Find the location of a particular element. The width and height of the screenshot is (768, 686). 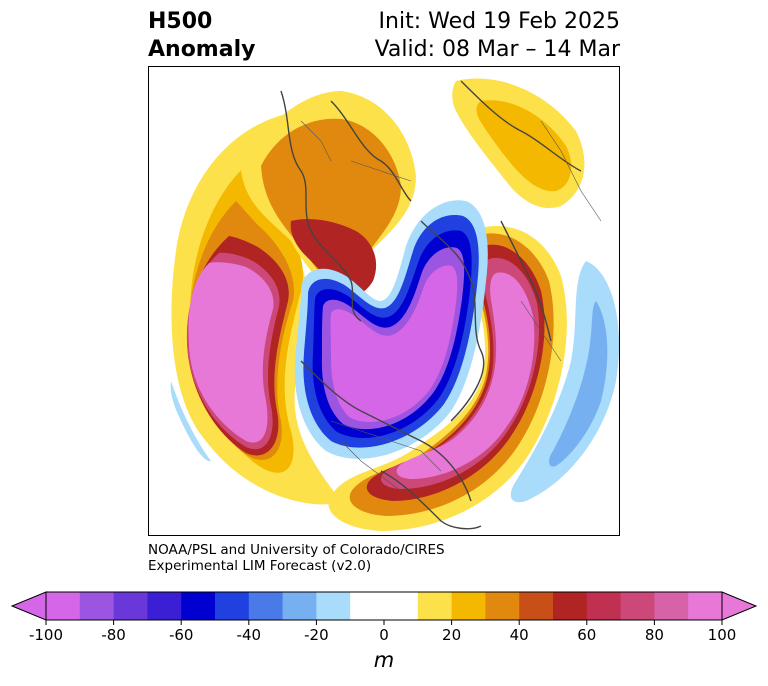

colorbar-min-extension is located at coordinates (28, 606).